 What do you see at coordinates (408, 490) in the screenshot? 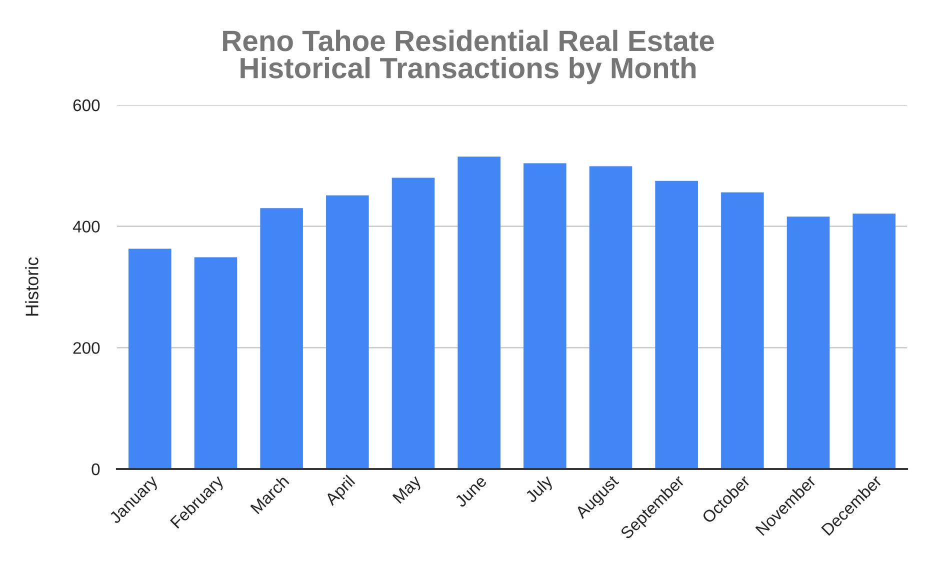
I see `x-tick-label: May` at bounding box center [408, 490].